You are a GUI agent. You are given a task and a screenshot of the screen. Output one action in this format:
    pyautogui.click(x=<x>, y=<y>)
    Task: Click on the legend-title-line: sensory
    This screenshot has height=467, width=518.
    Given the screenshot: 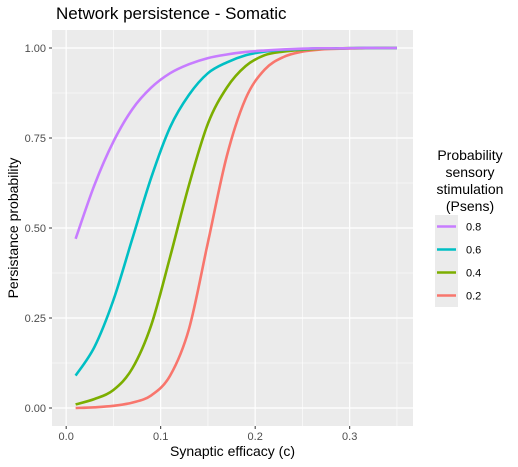 What is the action you would take?
    pyautogui.click(x=469, y=172)
    